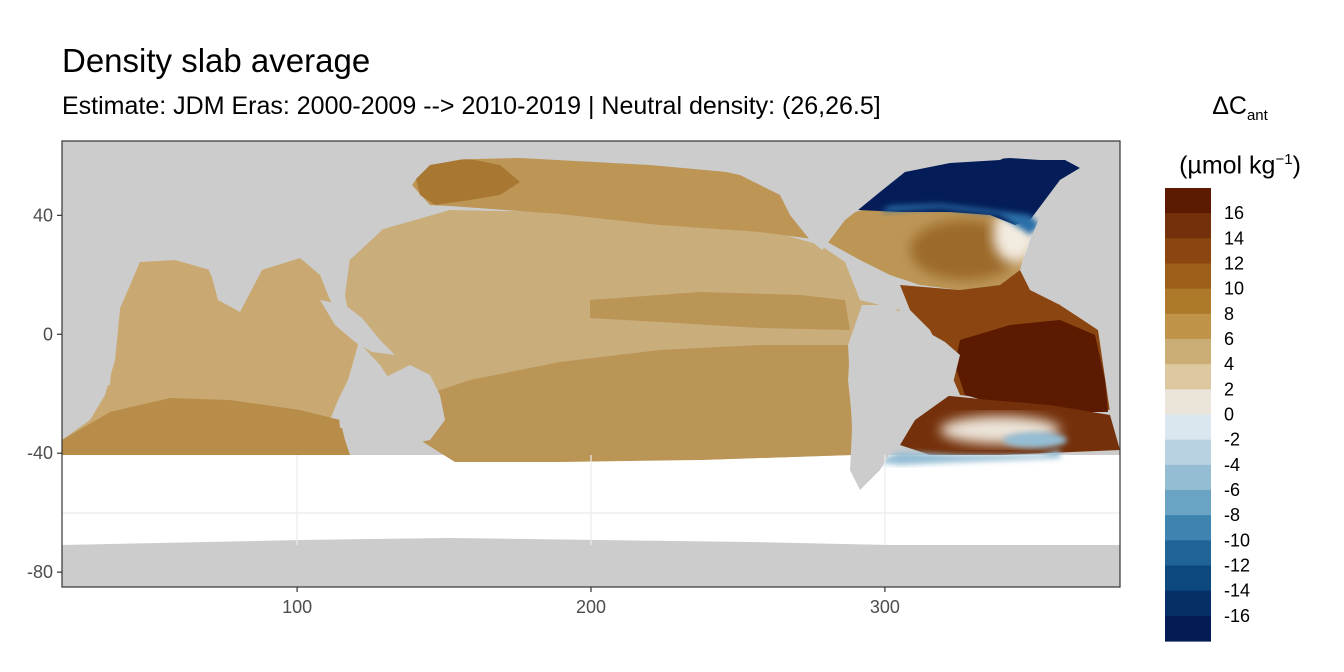 The width and height of the screenshot is (1344, 672). Describe the element at coordinates (1229, 314) in the screenshot. I see `legend-label: 8` at that location.